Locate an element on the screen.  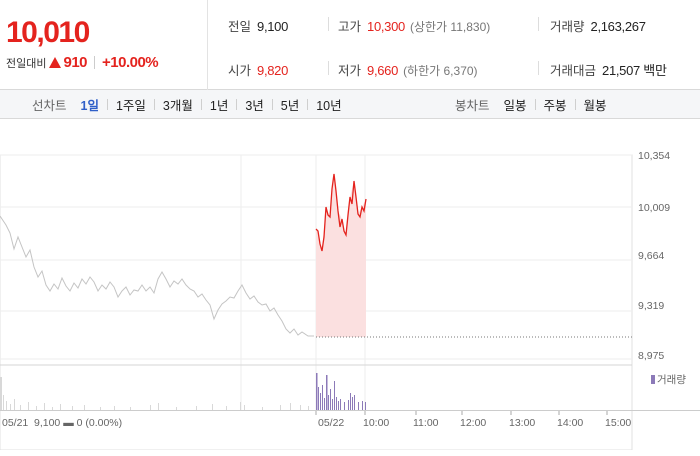
today-volume-bars is located at coordinates (341, 391).